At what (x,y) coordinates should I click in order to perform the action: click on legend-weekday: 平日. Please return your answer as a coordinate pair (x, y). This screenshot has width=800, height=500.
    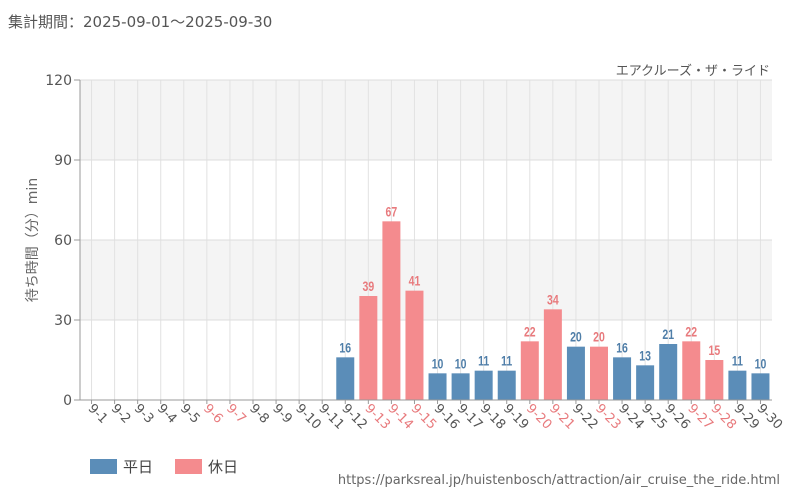
    Looking at the image, I should click on (121, 466).